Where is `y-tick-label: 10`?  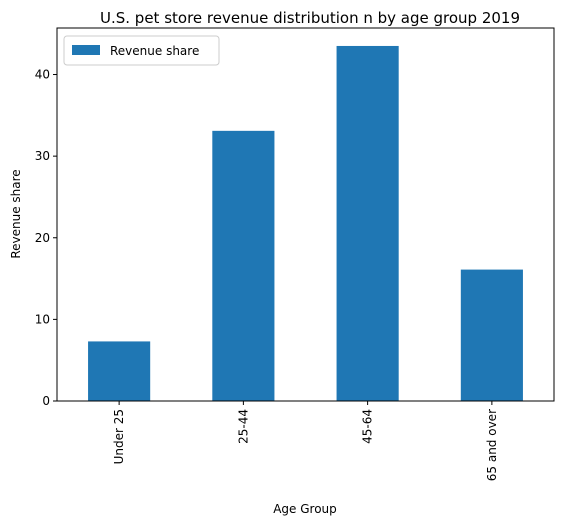
y-tick-label: 10 is located at coordinates (42, 319).